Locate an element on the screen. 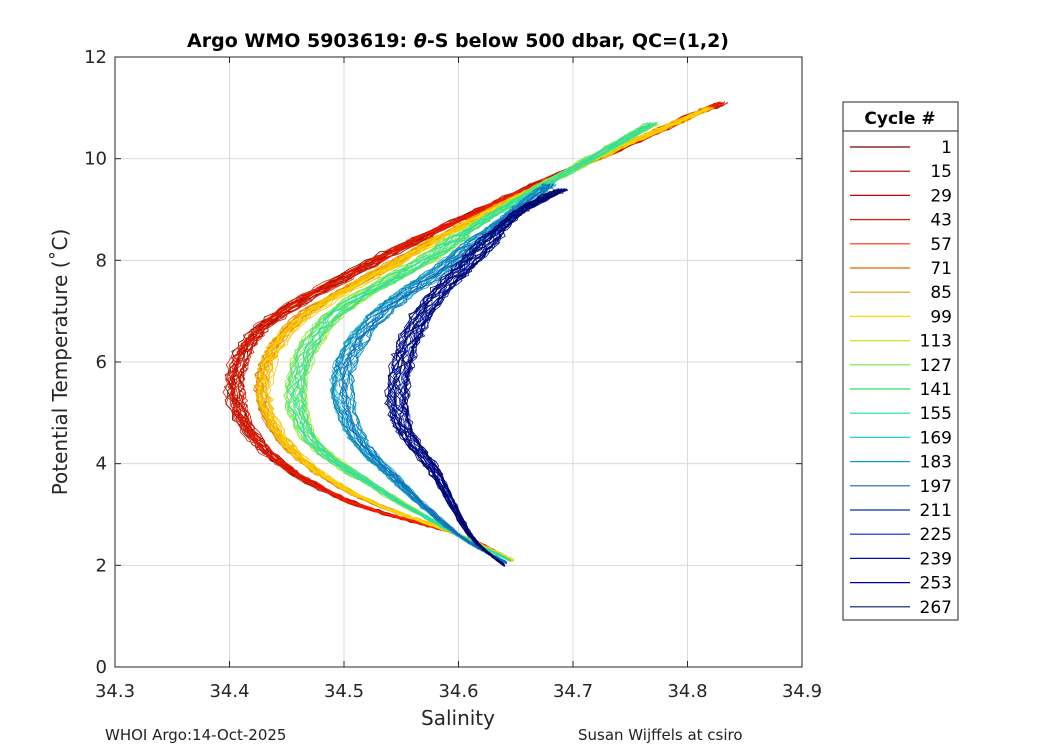 This screenshot has width=1050, height=750. y-tick-label: 0 is located at coordinates (101, 667).